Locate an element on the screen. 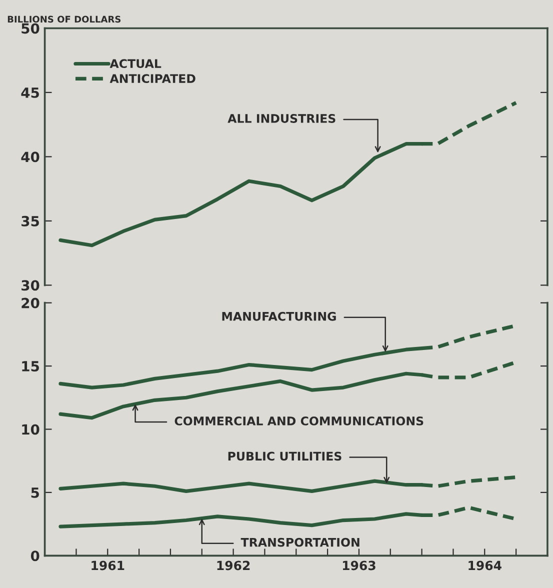  y-tick-label: 40 is located at coordinates (30, 157).